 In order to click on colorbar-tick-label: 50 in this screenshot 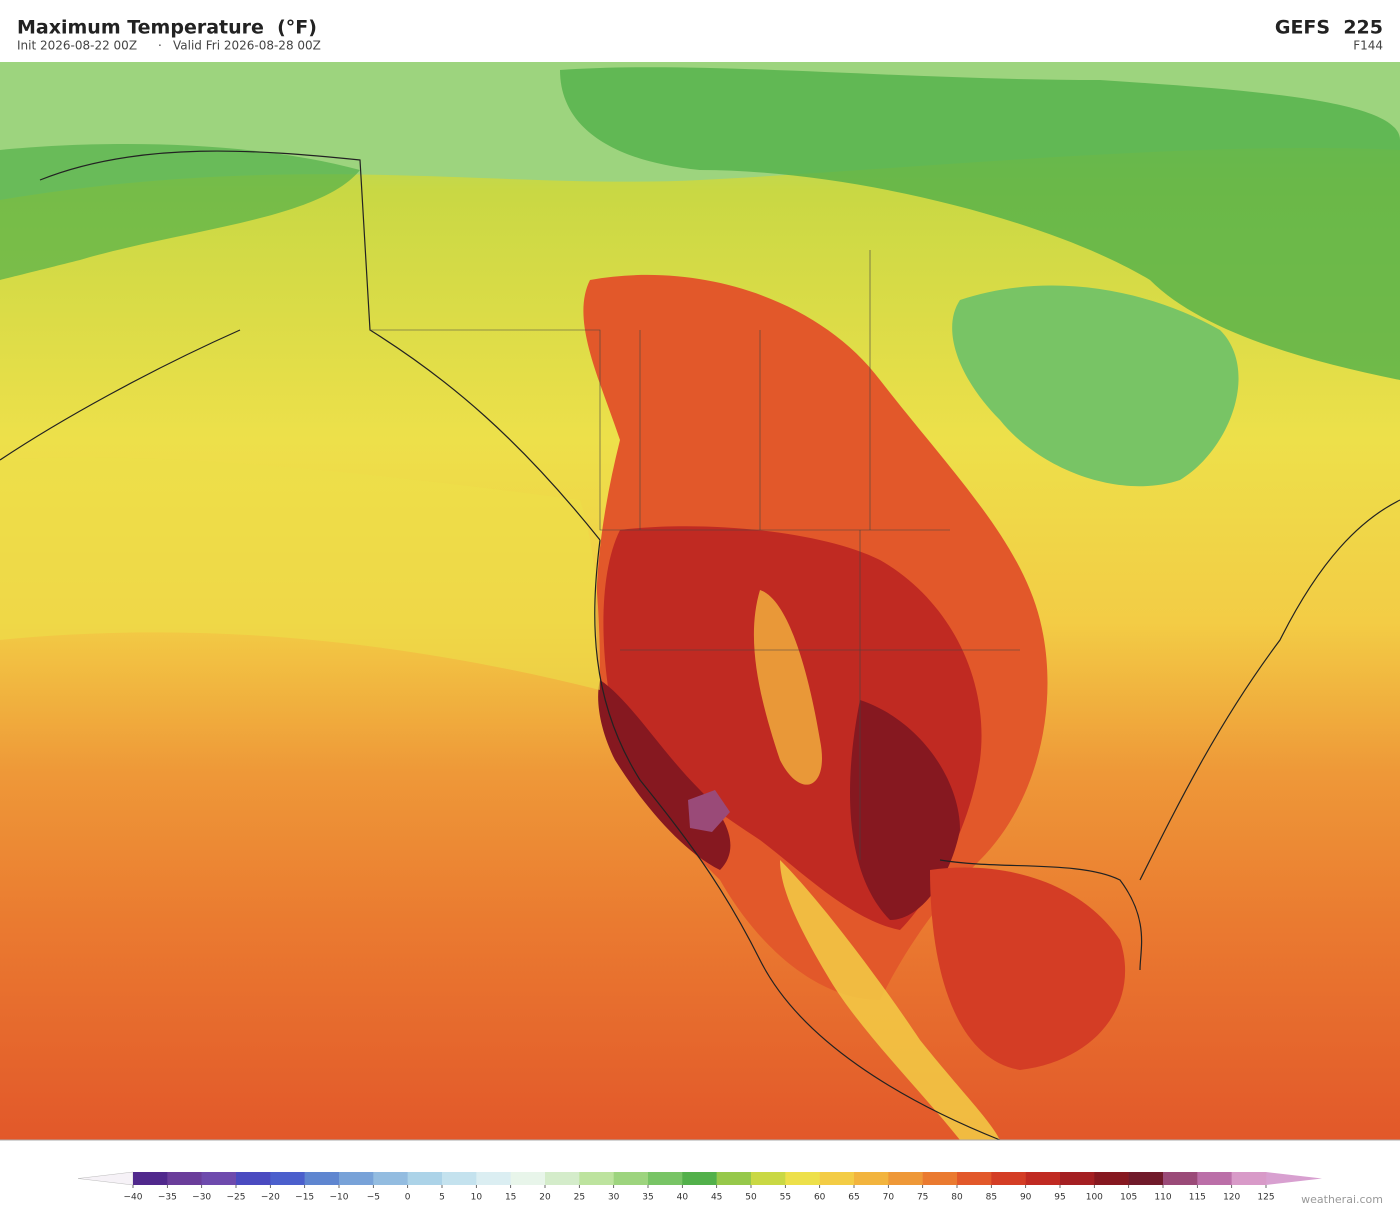, I will do `click(751, 1198)`.